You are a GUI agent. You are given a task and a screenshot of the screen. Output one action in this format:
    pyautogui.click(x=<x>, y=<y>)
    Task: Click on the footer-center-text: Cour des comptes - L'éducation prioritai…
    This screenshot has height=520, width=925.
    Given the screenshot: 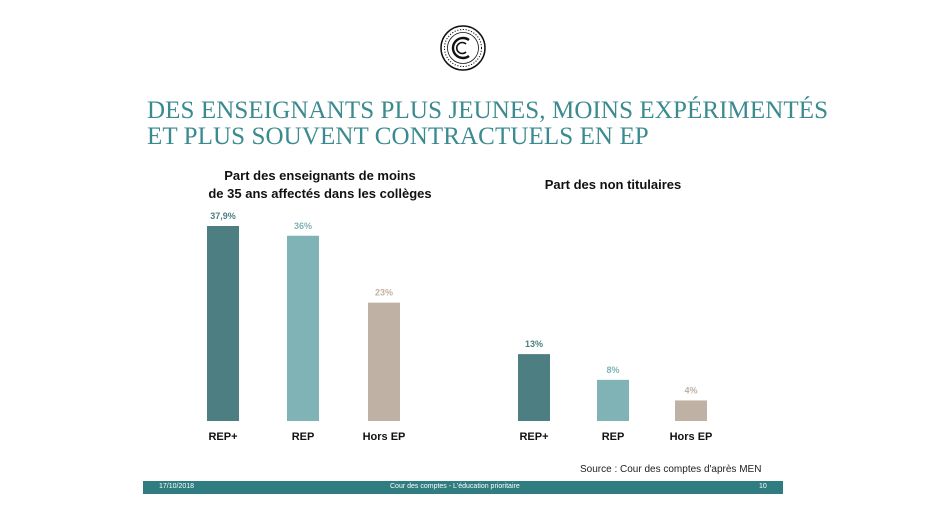 What is the action you would take?
    pyautogui.click(x=455, y=486)
    